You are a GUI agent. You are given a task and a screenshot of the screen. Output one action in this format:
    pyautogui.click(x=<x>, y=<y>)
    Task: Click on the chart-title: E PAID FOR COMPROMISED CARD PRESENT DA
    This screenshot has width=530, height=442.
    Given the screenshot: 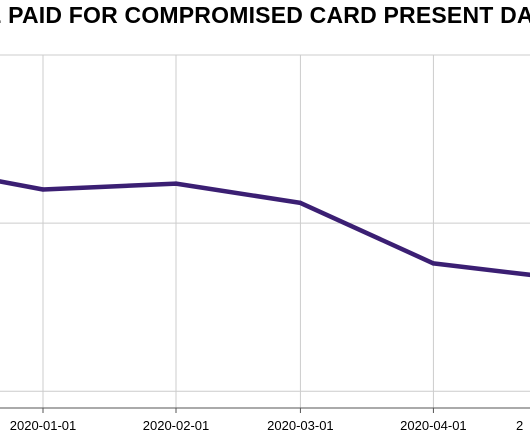 What is the action you would take?
    pyautogui.click(x=265, y=15)
    